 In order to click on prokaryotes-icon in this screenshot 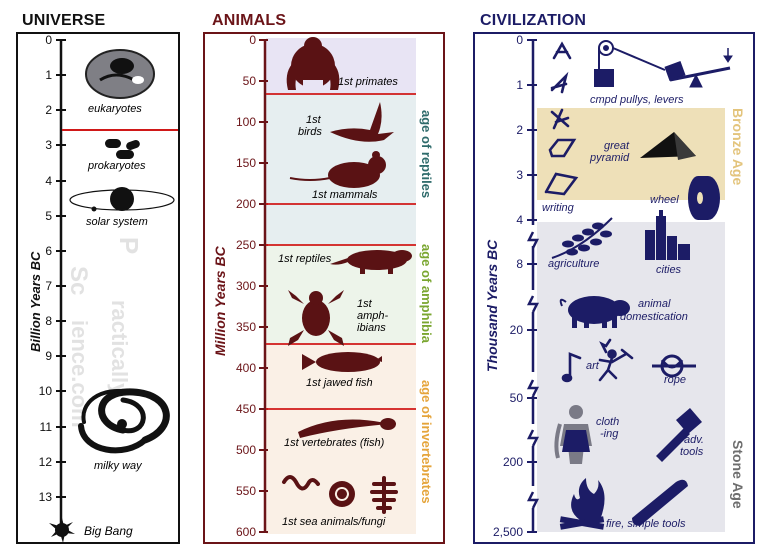, I will do `click(122, 149)`.